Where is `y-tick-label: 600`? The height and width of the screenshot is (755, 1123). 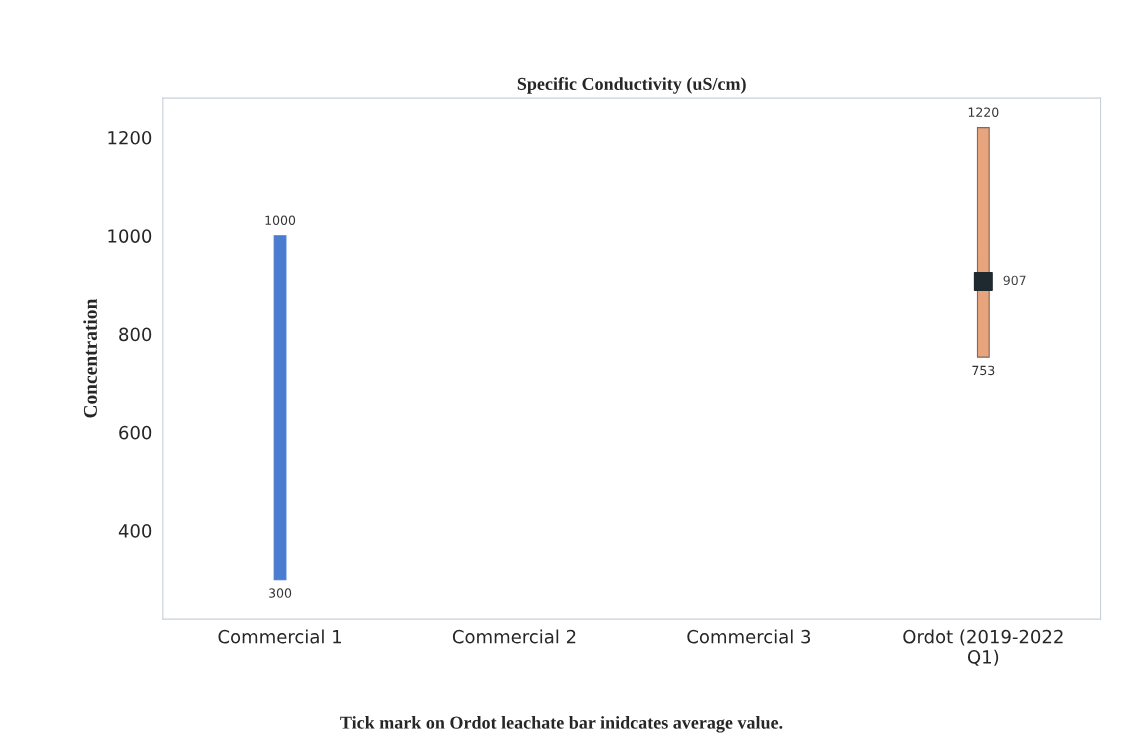 y-tick-label: 600 is located at coordinates (135, 432).